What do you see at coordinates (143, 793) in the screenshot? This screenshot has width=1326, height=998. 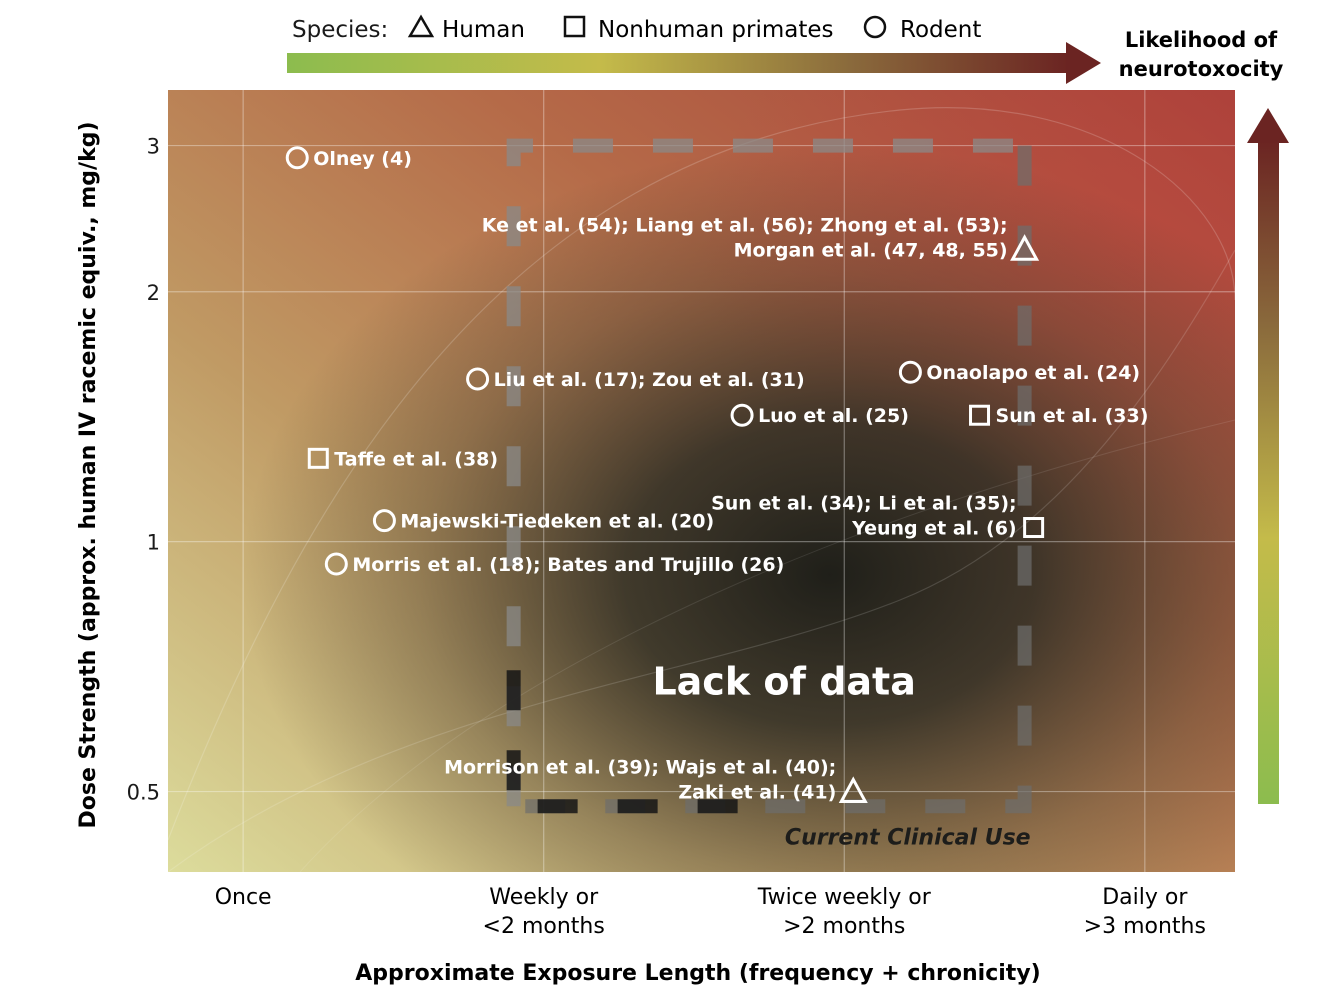 I see `y-tick-label: 0.5` at bounding box center [143, 793].